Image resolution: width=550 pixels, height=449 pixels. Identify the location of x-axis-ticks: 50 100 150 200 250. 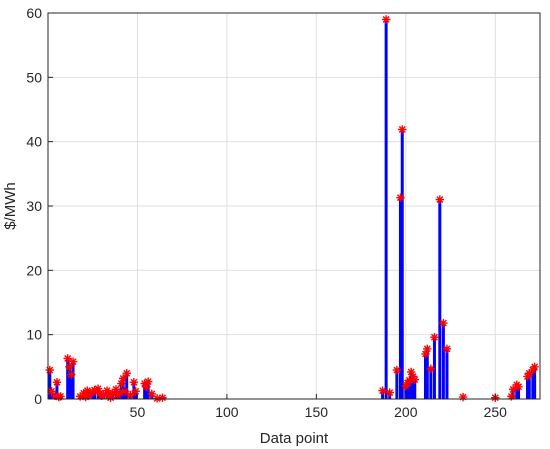
(318, 407).